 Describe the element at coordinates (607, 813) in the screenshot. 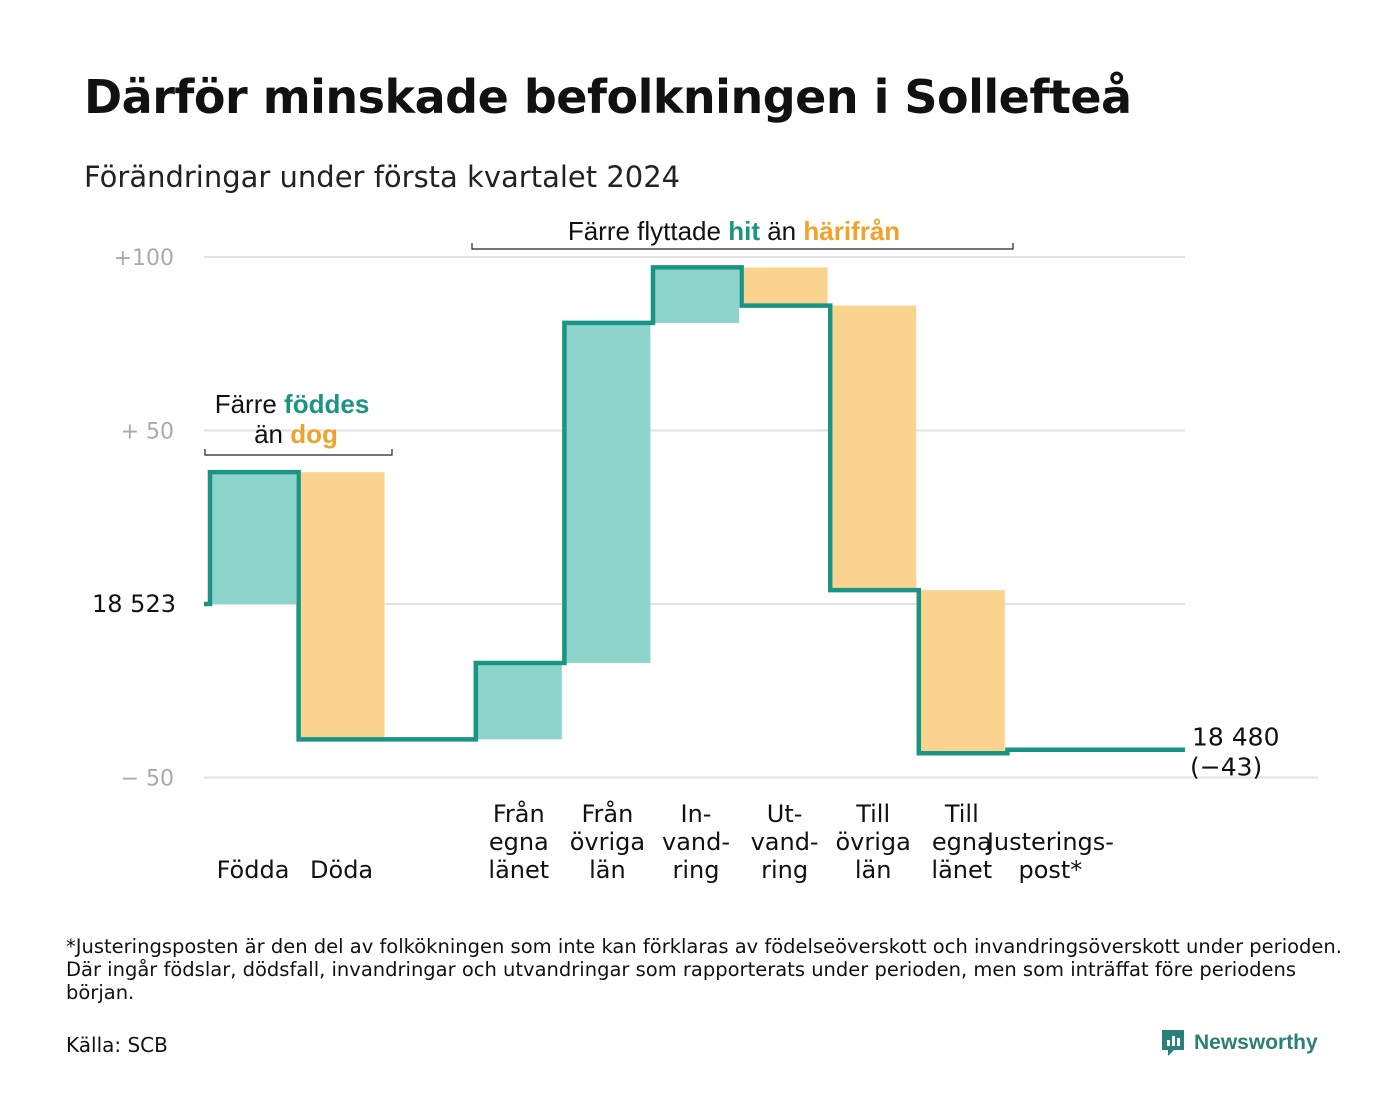

I see `category-label-fran_ovriga: Från` at that location.